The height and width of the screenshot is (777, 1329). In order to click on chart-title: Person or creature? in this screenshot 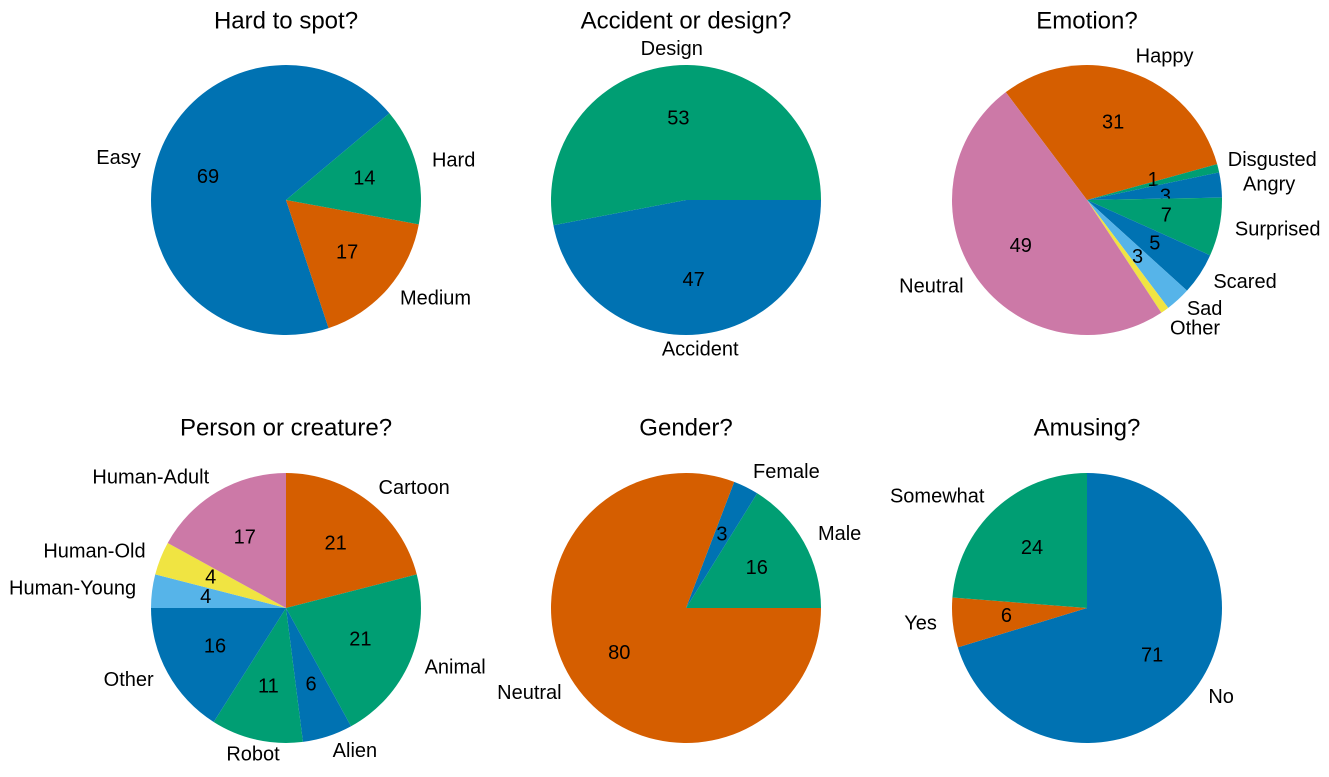, I will do `click(286, 427)`.